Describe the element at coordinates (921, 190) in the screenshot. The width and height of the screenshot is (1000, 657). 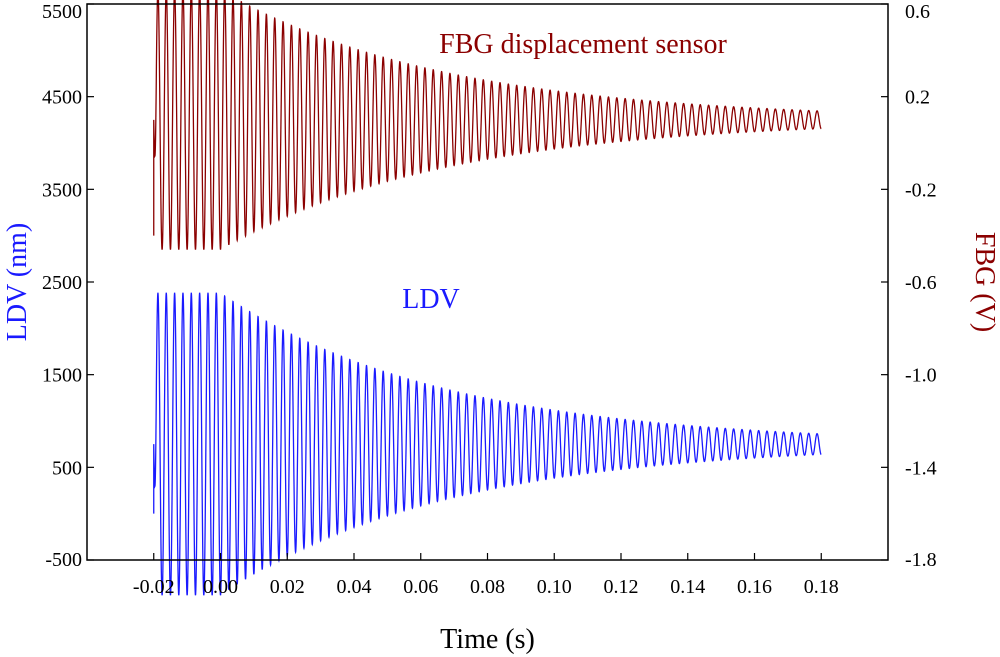
I see `y-right-tick-label: -0.2` at that location.